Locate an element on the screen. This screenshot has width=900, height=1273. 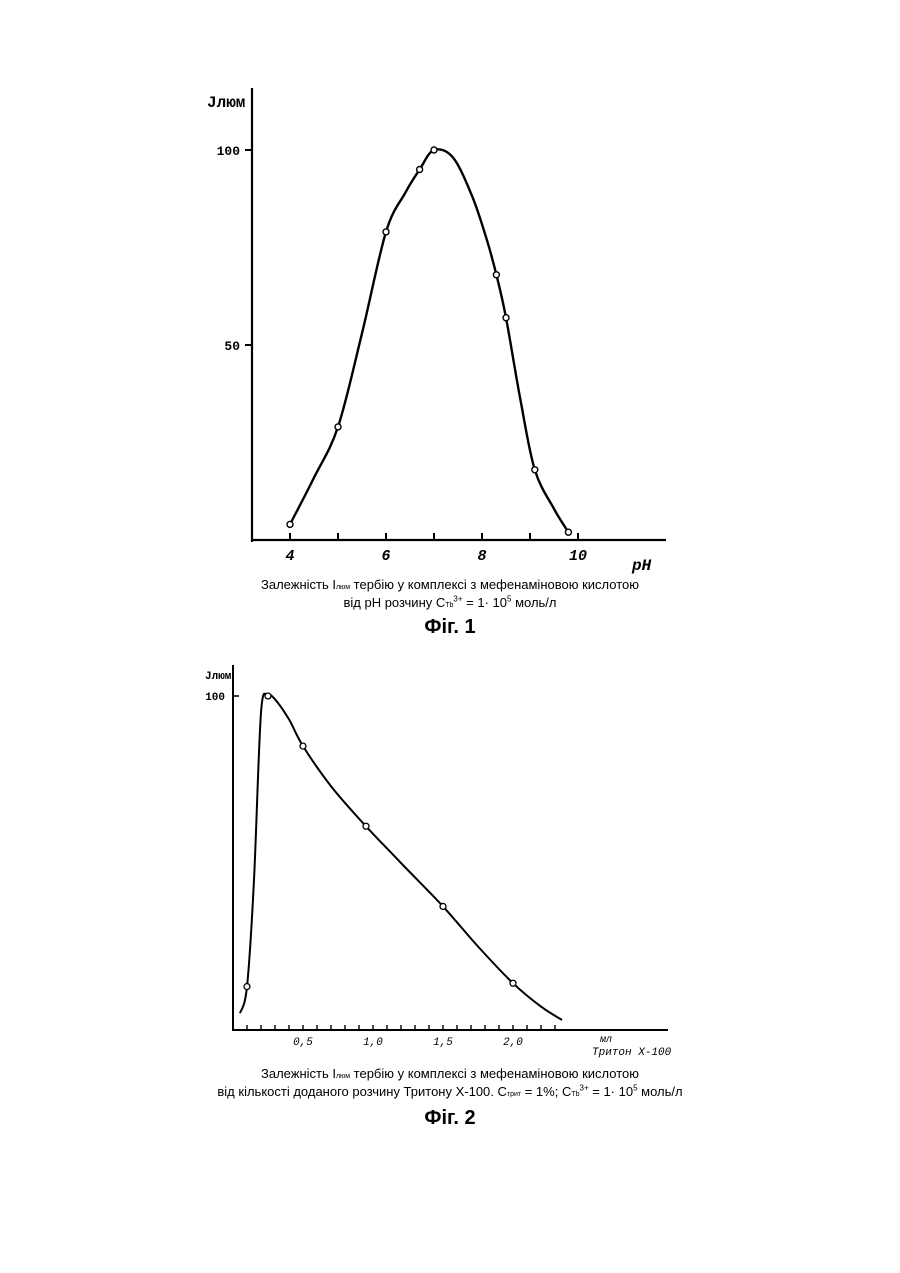
caption-1-subscript: люм is located at coordinates (343, 587).